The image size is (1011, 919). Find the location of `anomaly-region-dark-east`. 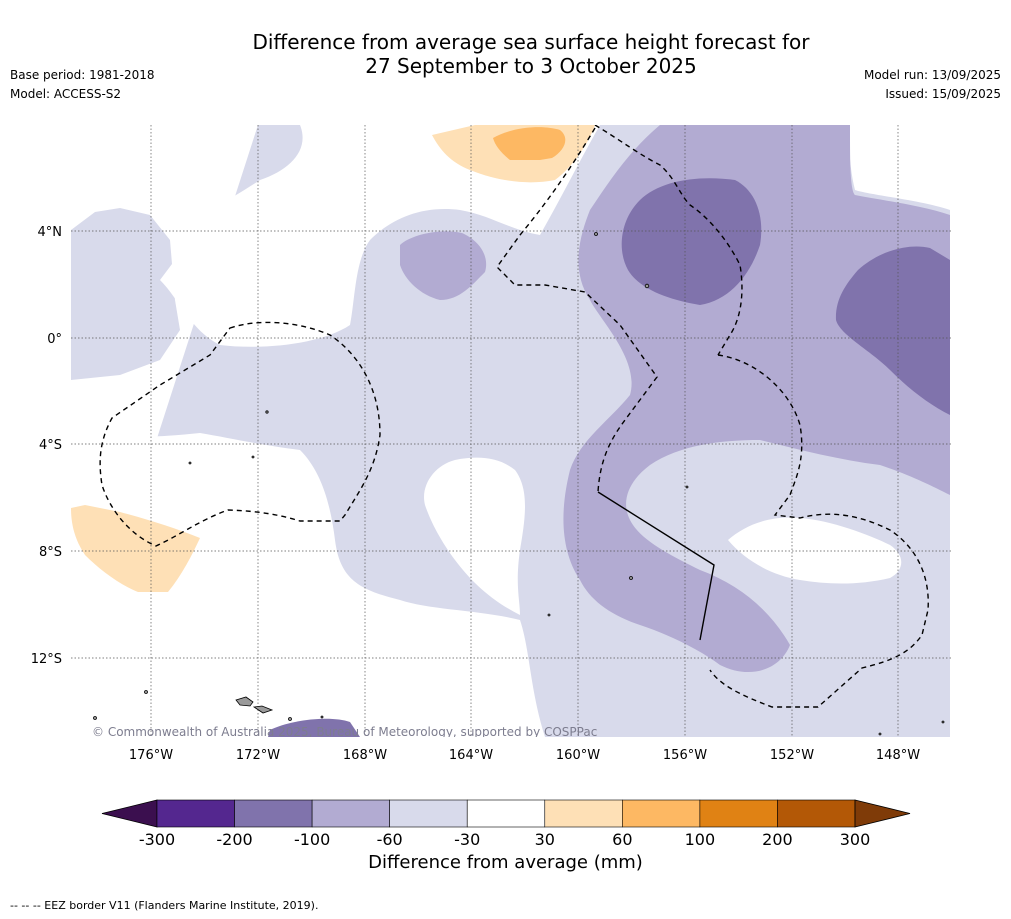

anomaly-region-dark-east is located at coordinates (892, 330).